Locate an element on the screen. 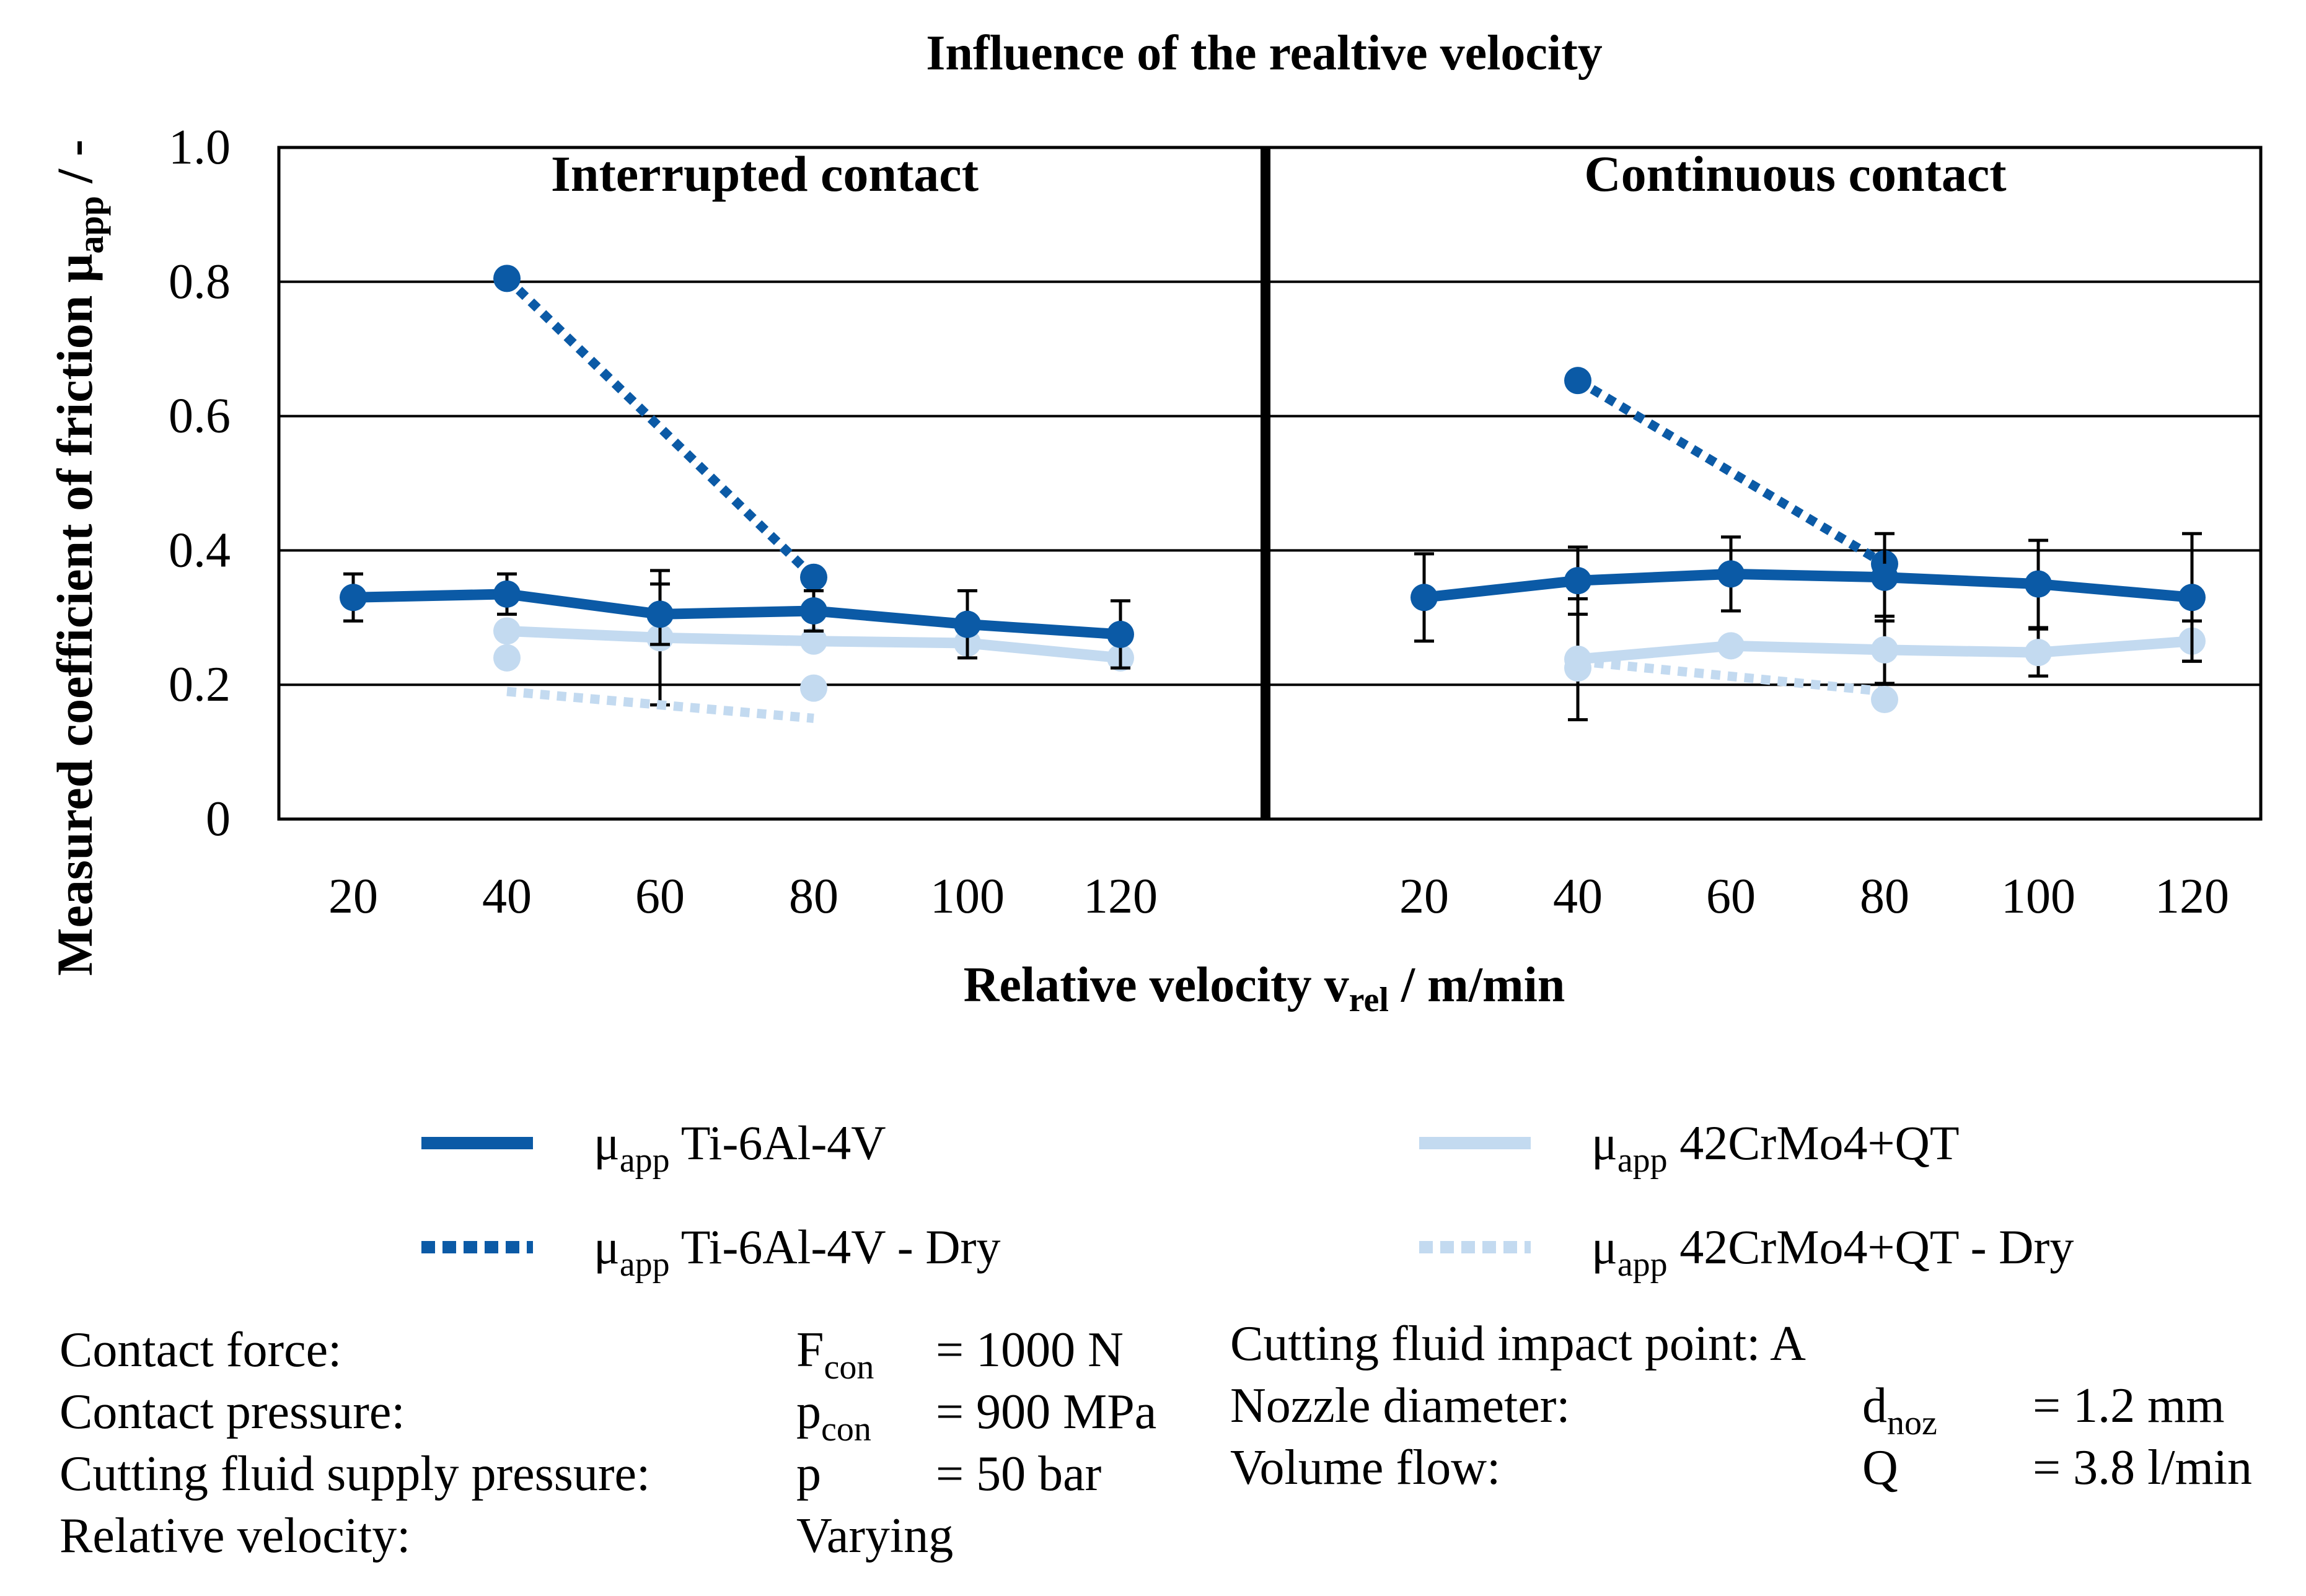 Image resolution: width=2306 pixels, height=1596 pixels. legend-text: 42CrMo4+QT is located at coordinates (1814, 1143).